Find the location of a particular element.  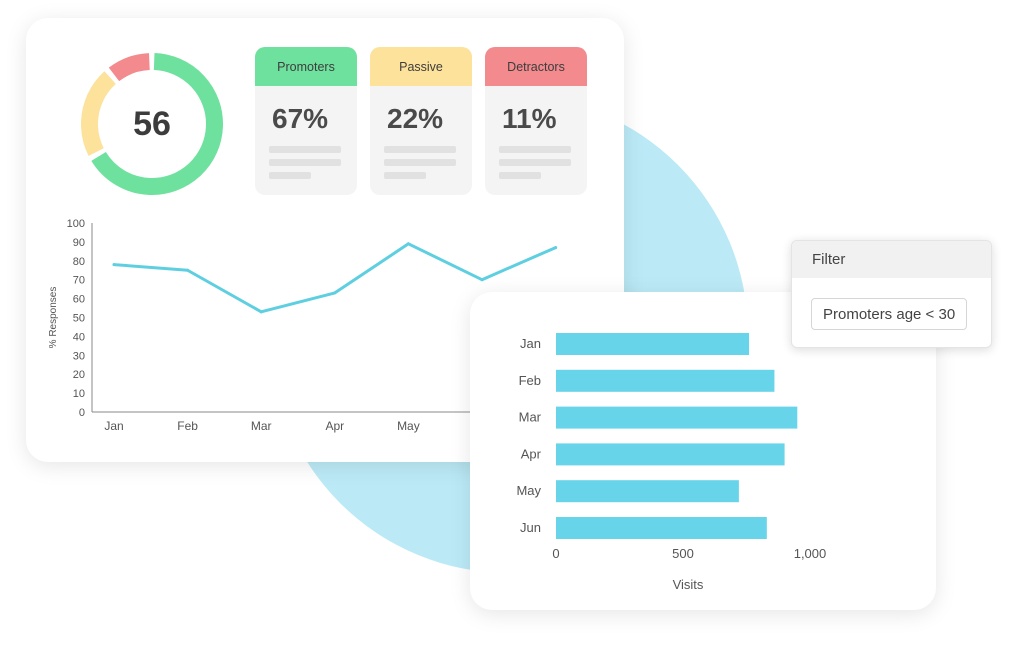

line-point-mar is located at coordinates (261, 312).